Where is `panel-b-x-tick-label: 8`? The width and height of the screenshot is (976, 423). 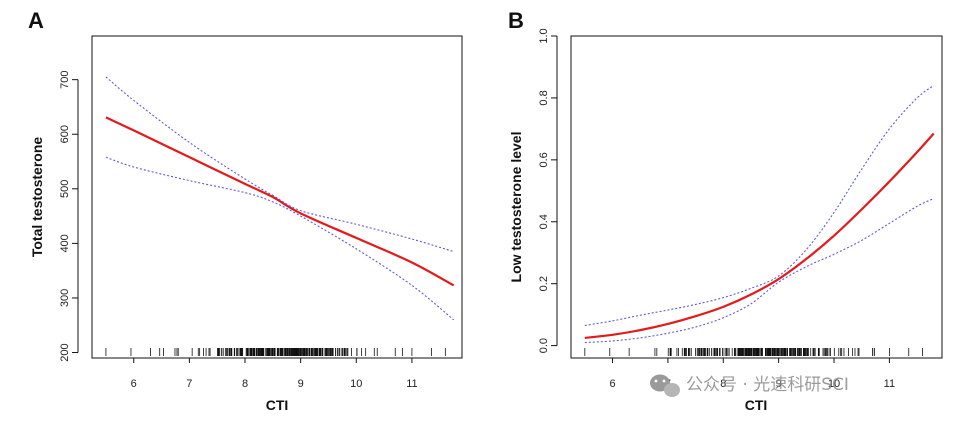 panel-b-x-tick-label: 8 is located at coordinates (723, 384).